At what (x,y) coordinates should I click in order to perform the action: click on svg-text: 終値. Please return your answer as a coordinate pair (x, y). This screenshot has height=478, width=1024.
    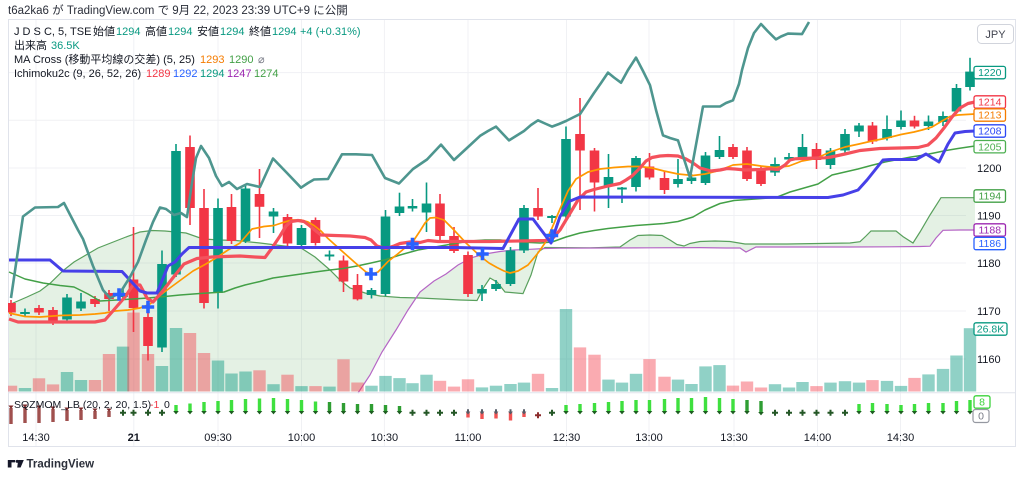
    Looking at the image, I should click on (260, 31).